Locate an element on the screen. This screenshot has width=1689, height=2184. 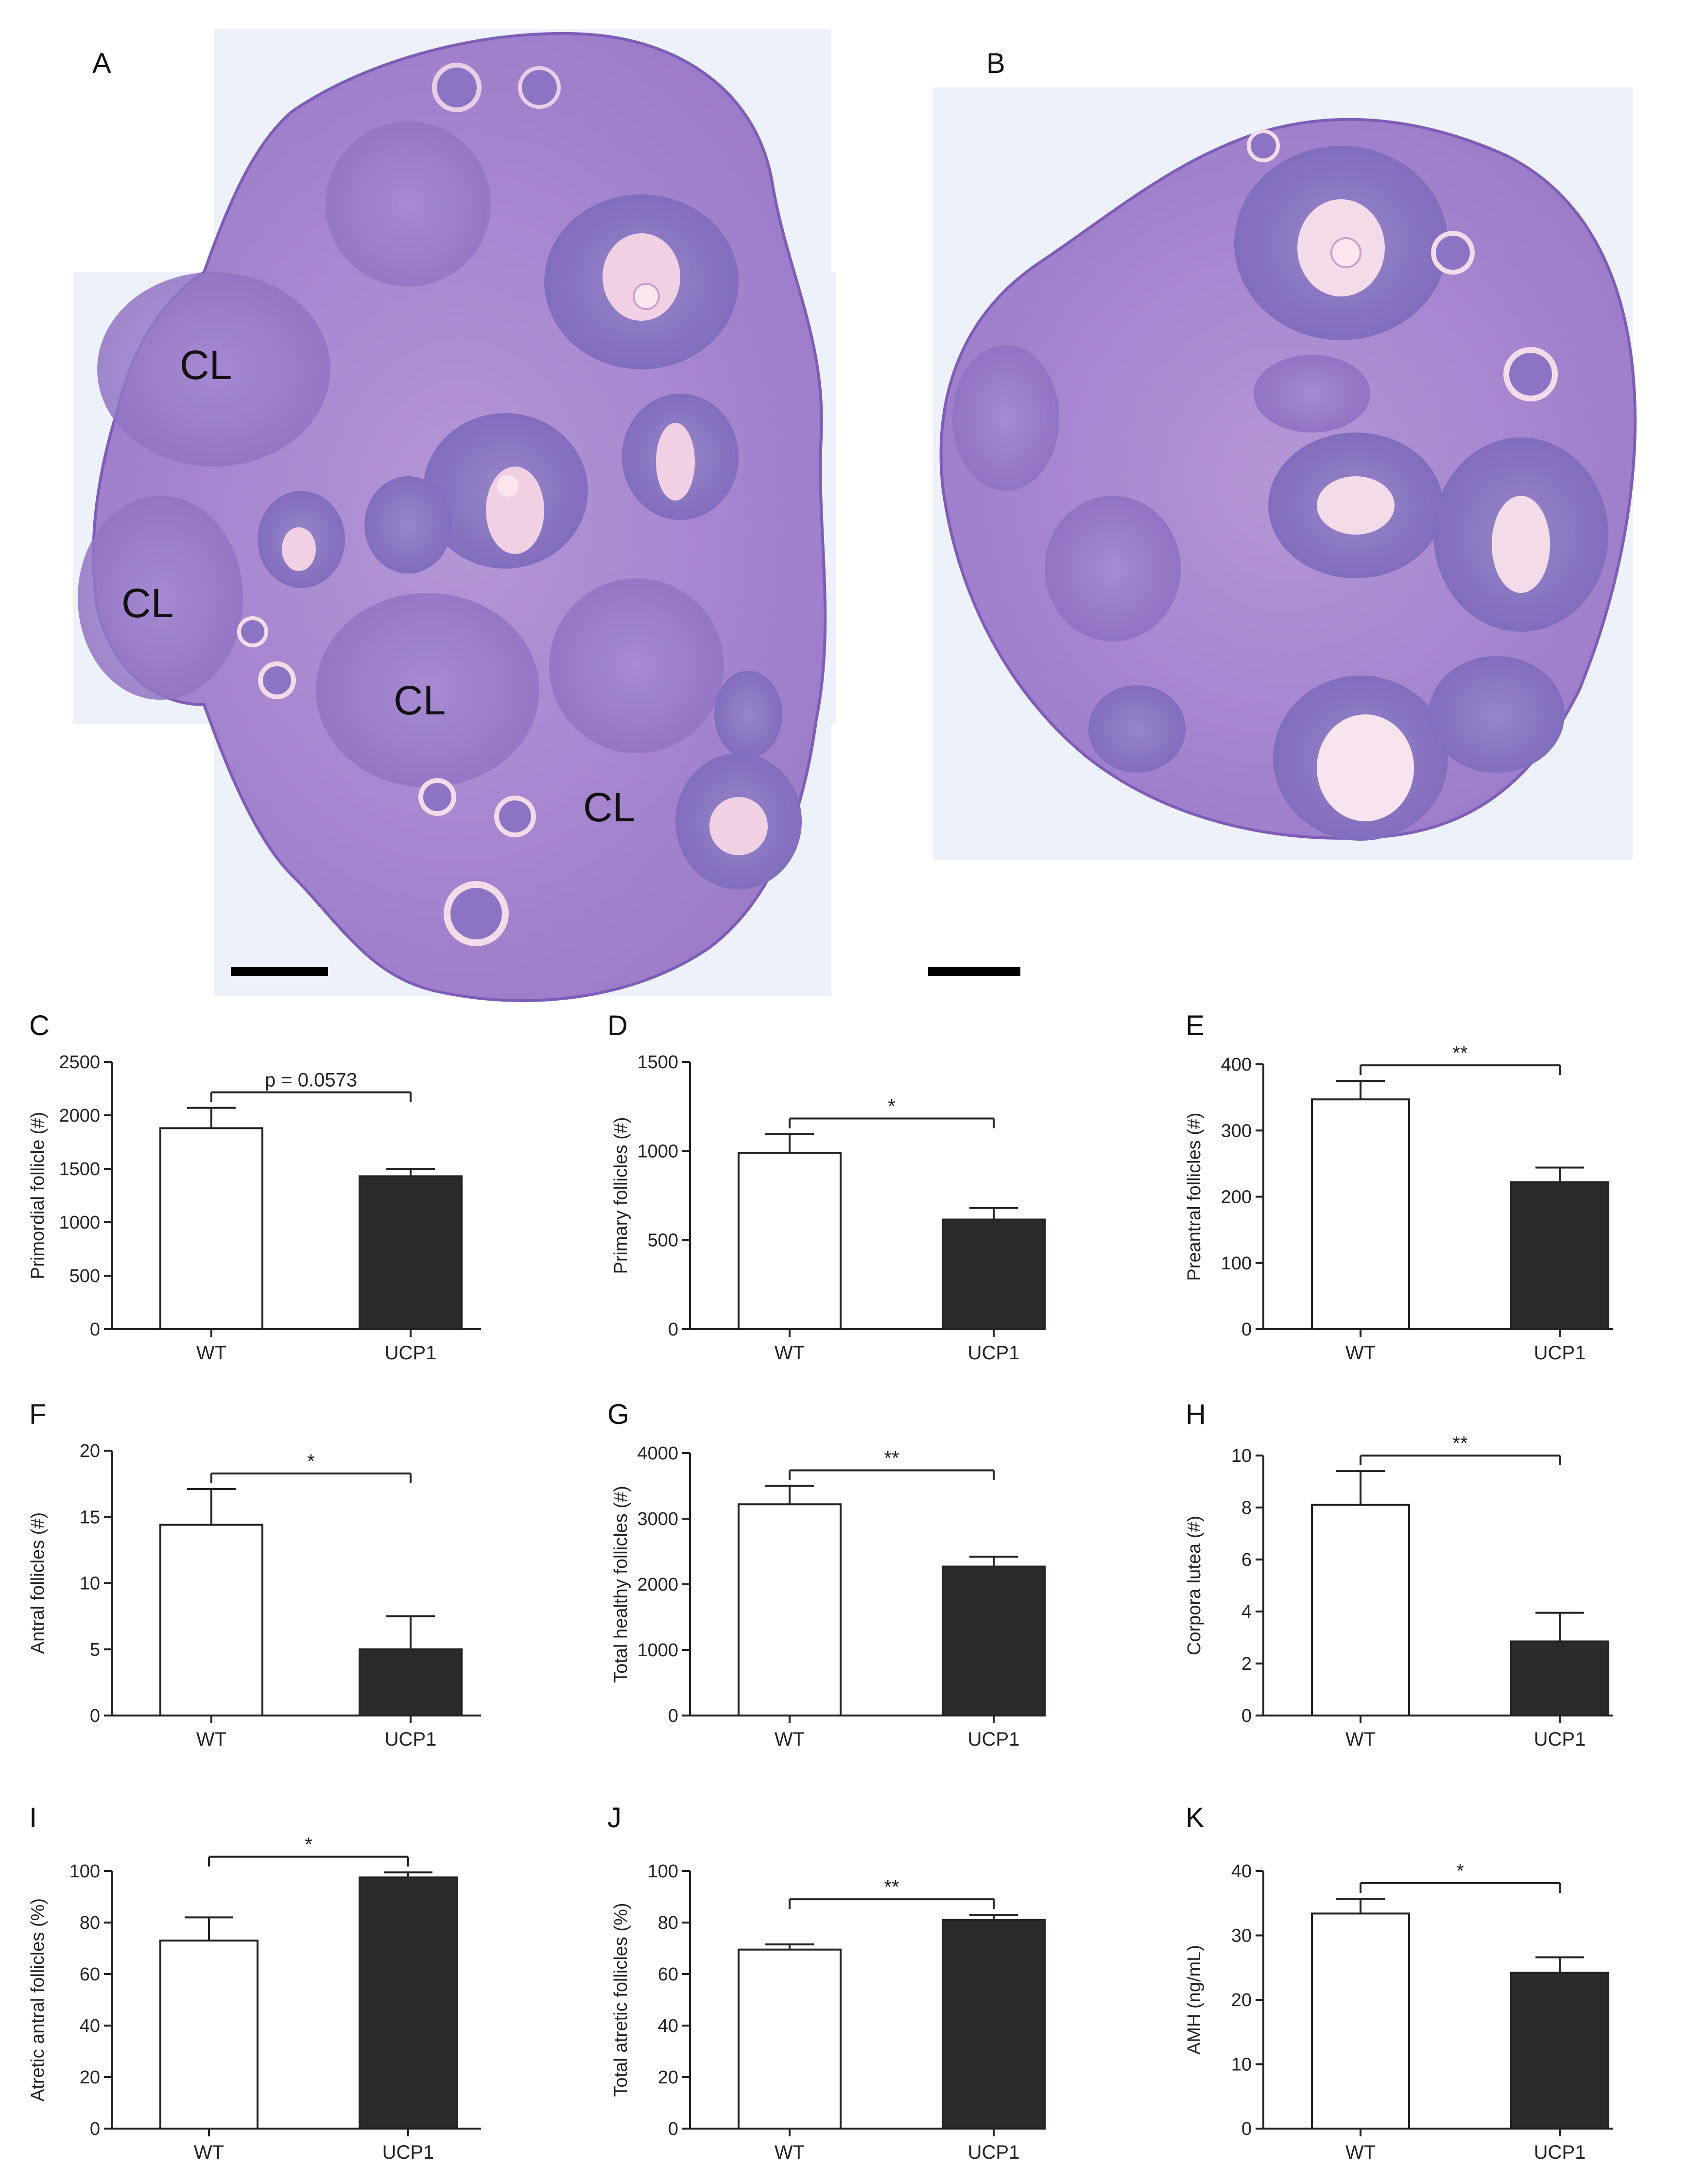
follicle-a-6-antrum is located at coordinates (299, 549).